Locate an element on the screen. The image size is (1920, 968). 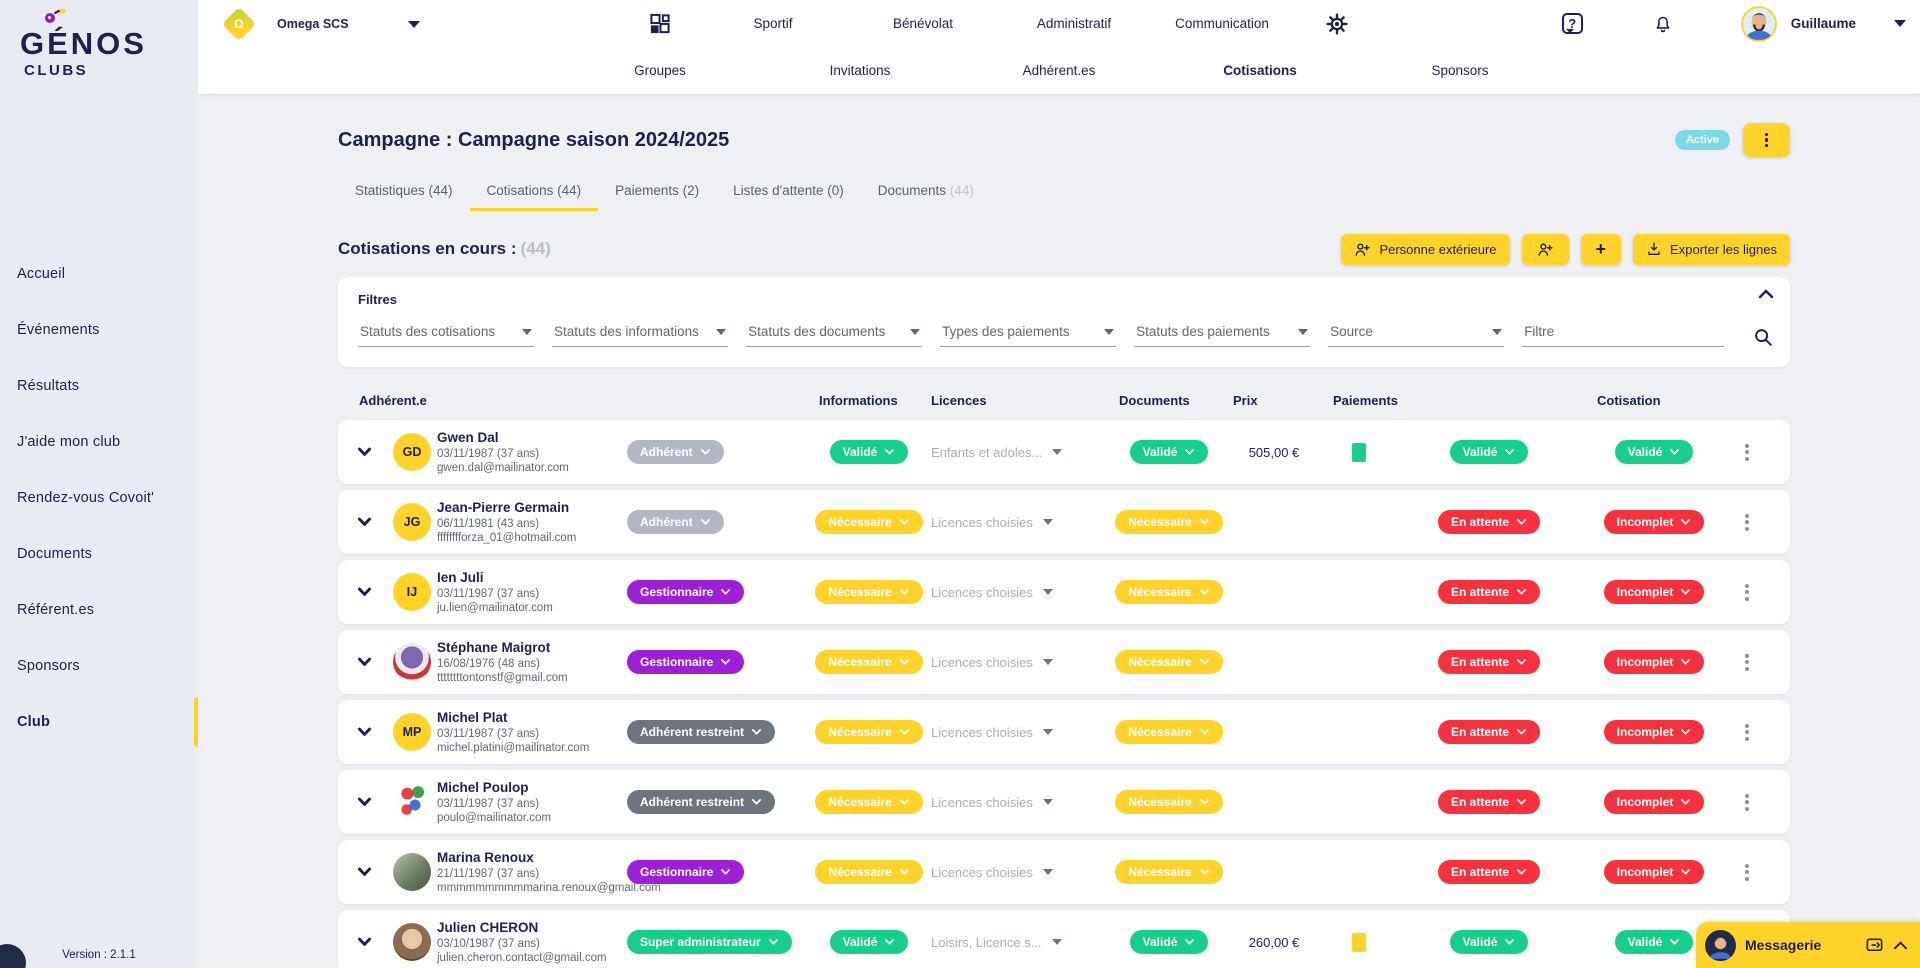
subnav-item-cotisations: Cotisations is located at coordinates (1260, 70).